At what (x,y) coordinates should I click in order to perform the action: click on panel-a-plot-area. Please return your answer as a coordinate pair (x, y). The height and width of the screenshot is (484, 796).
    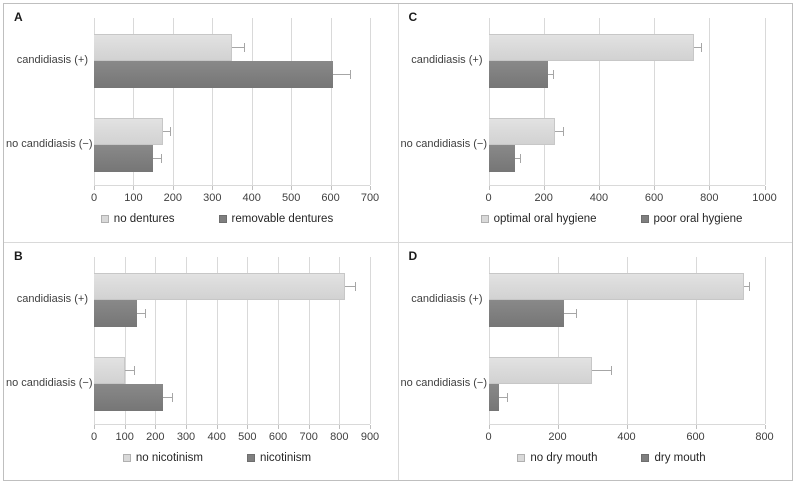
    Looking at the image, I should click on (232, 102).